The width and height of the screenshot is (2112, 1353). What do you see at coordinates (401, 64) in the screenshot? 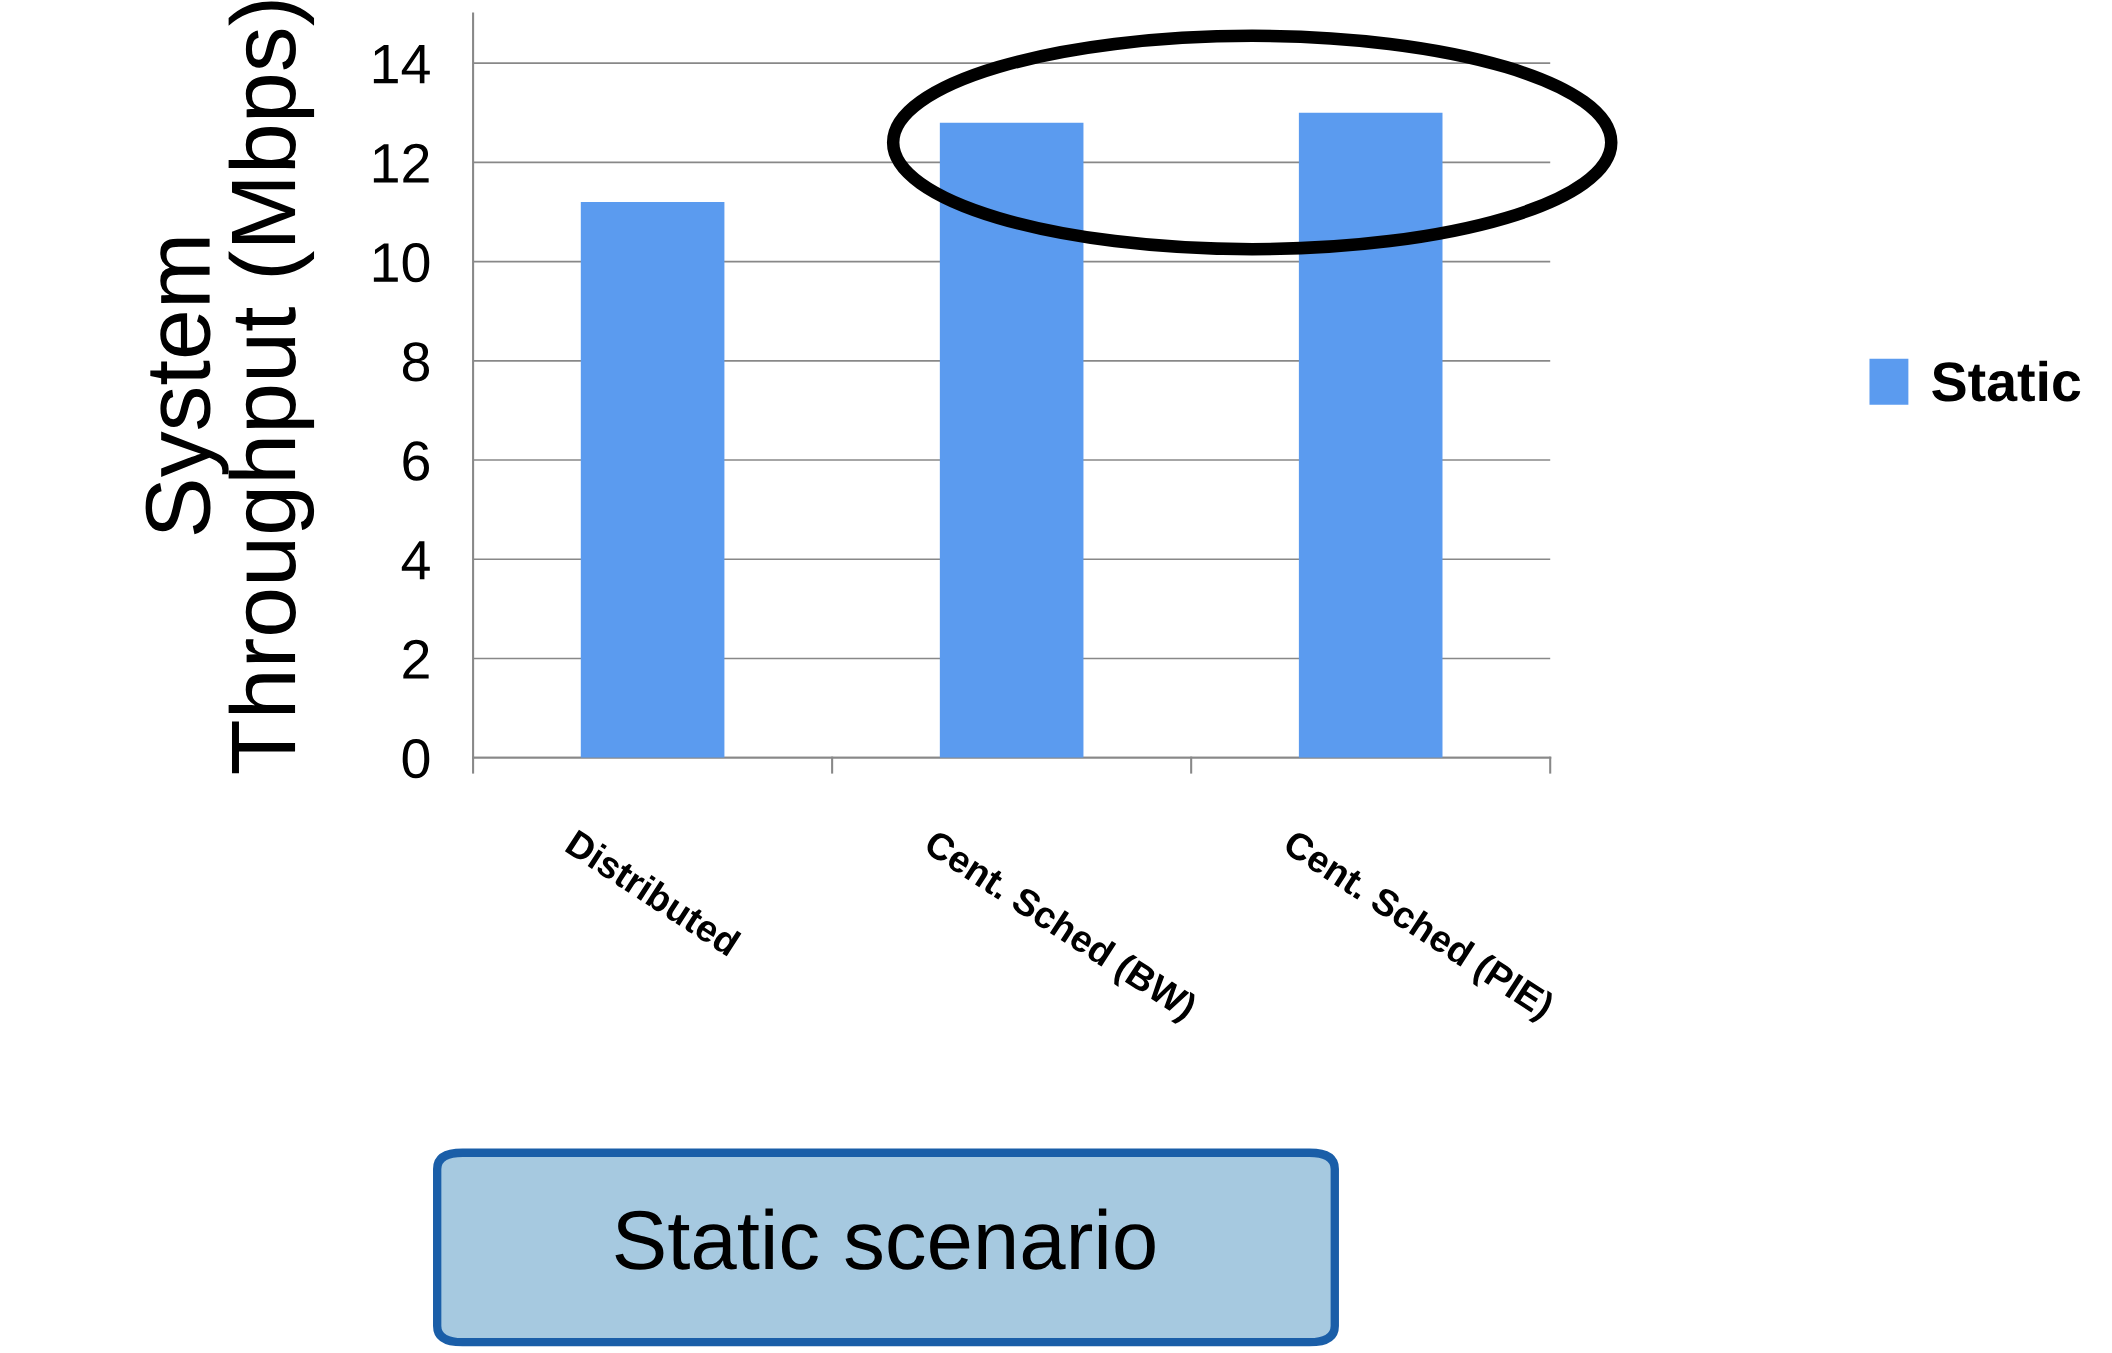
I see `y-tick-label: 14` at bounding box center [401, 64].